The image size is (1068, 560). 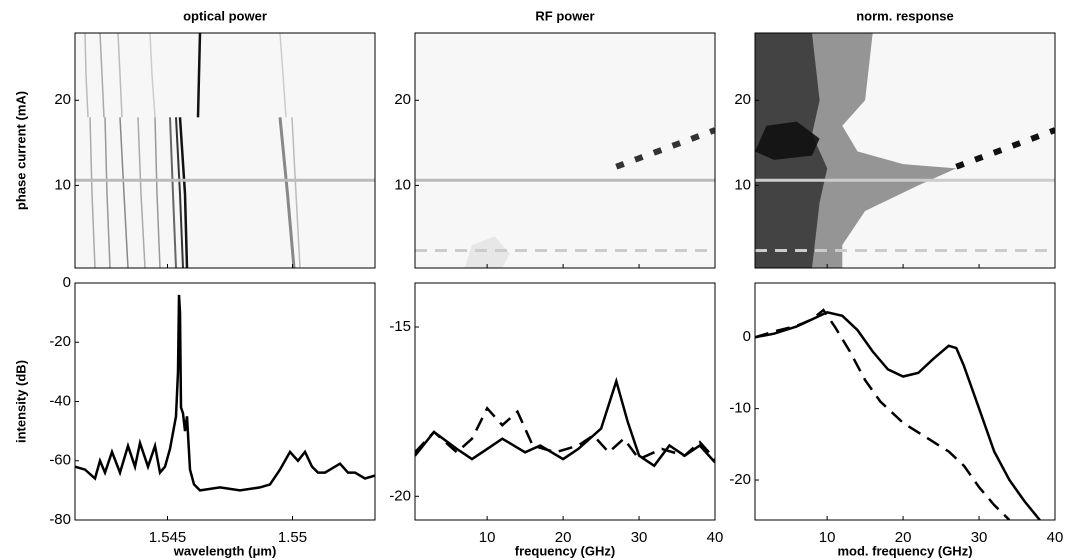 I want to click on x-tick-label: 1.545, so click(x=168, y=537).